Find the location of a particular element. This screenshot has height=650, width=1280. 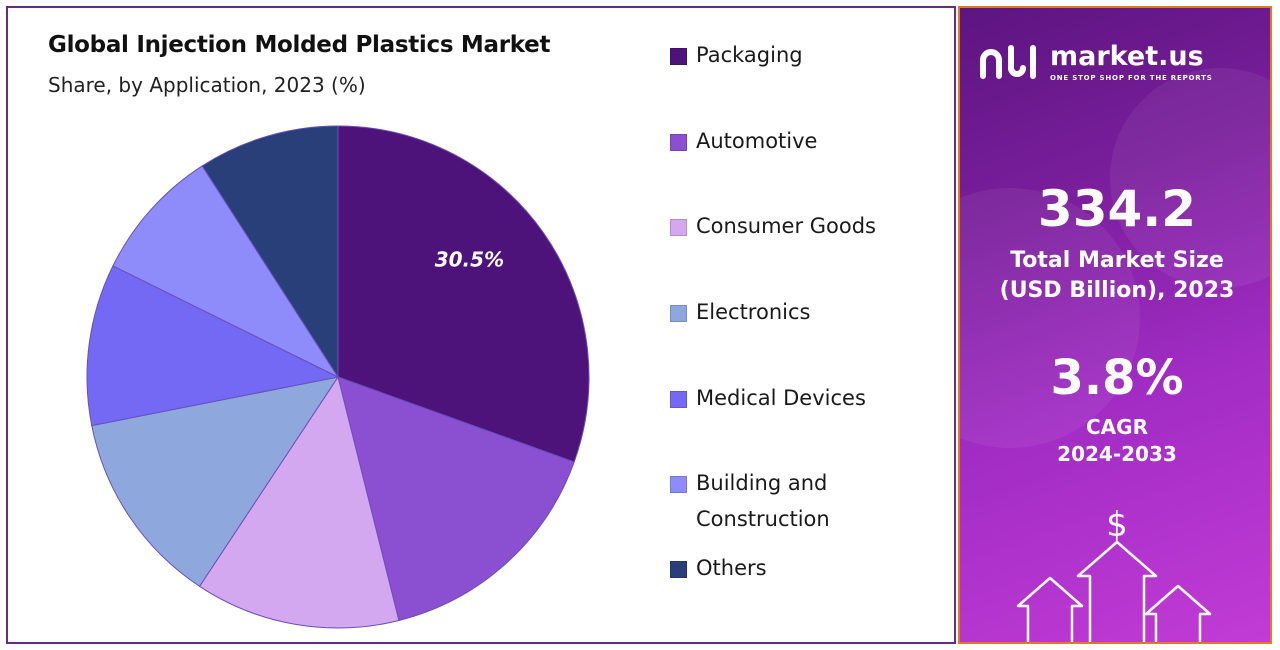

legend-swatch-building-and-construction is located at coordinates (678, 484).